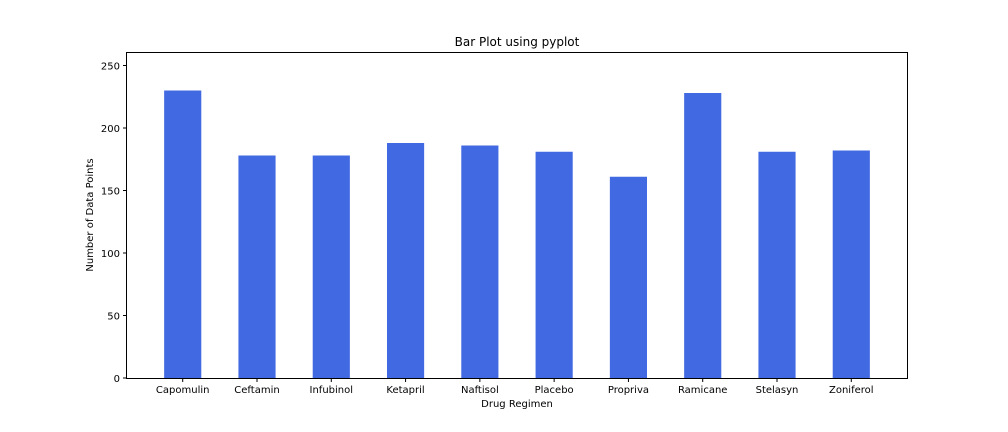 The height and width of the screenshot is (432, 1008). Describe the element at coordinates (332, 390) in the screenshot. I see `x-tick-label: Infubinol` at that location.